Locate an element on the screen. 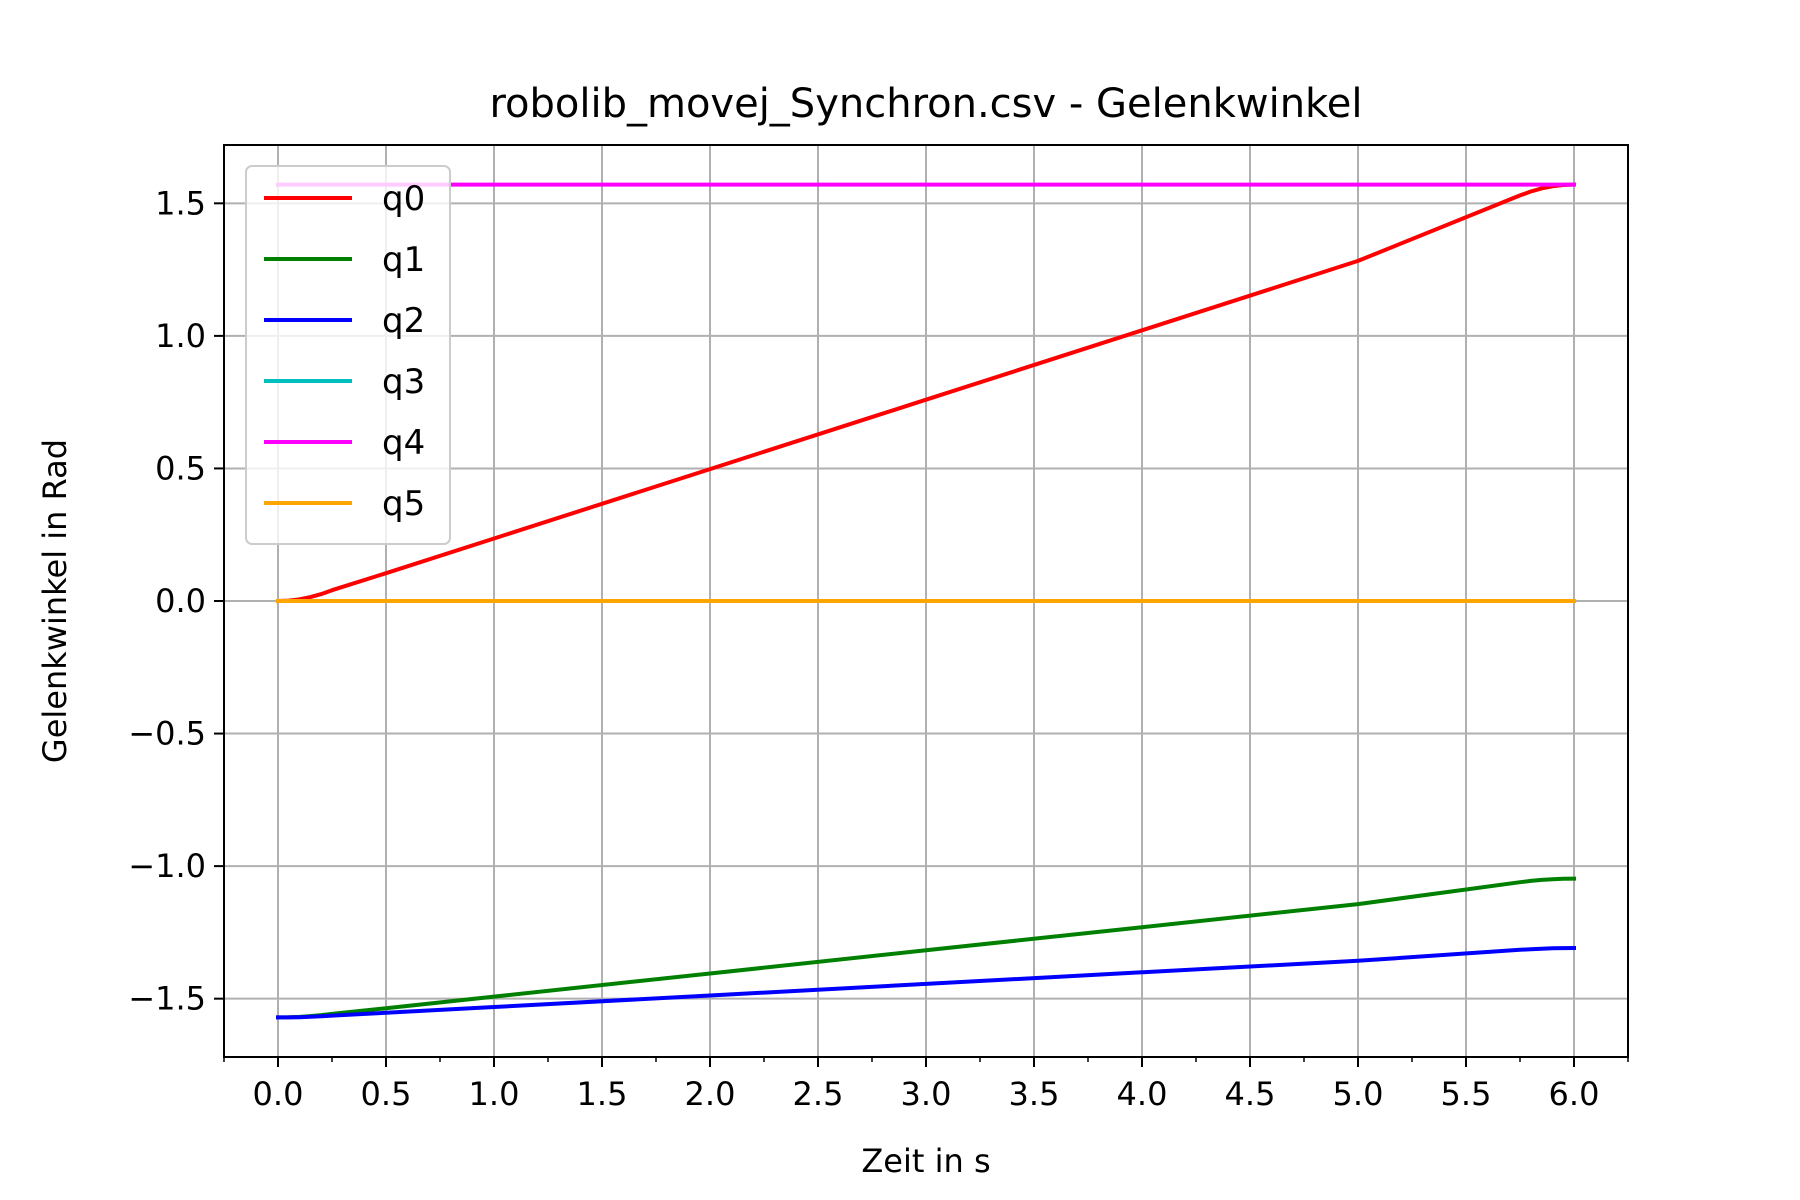 The image size is (1800, 1200). y-tick-label: −1.0 is located at coordinates (167, 866).